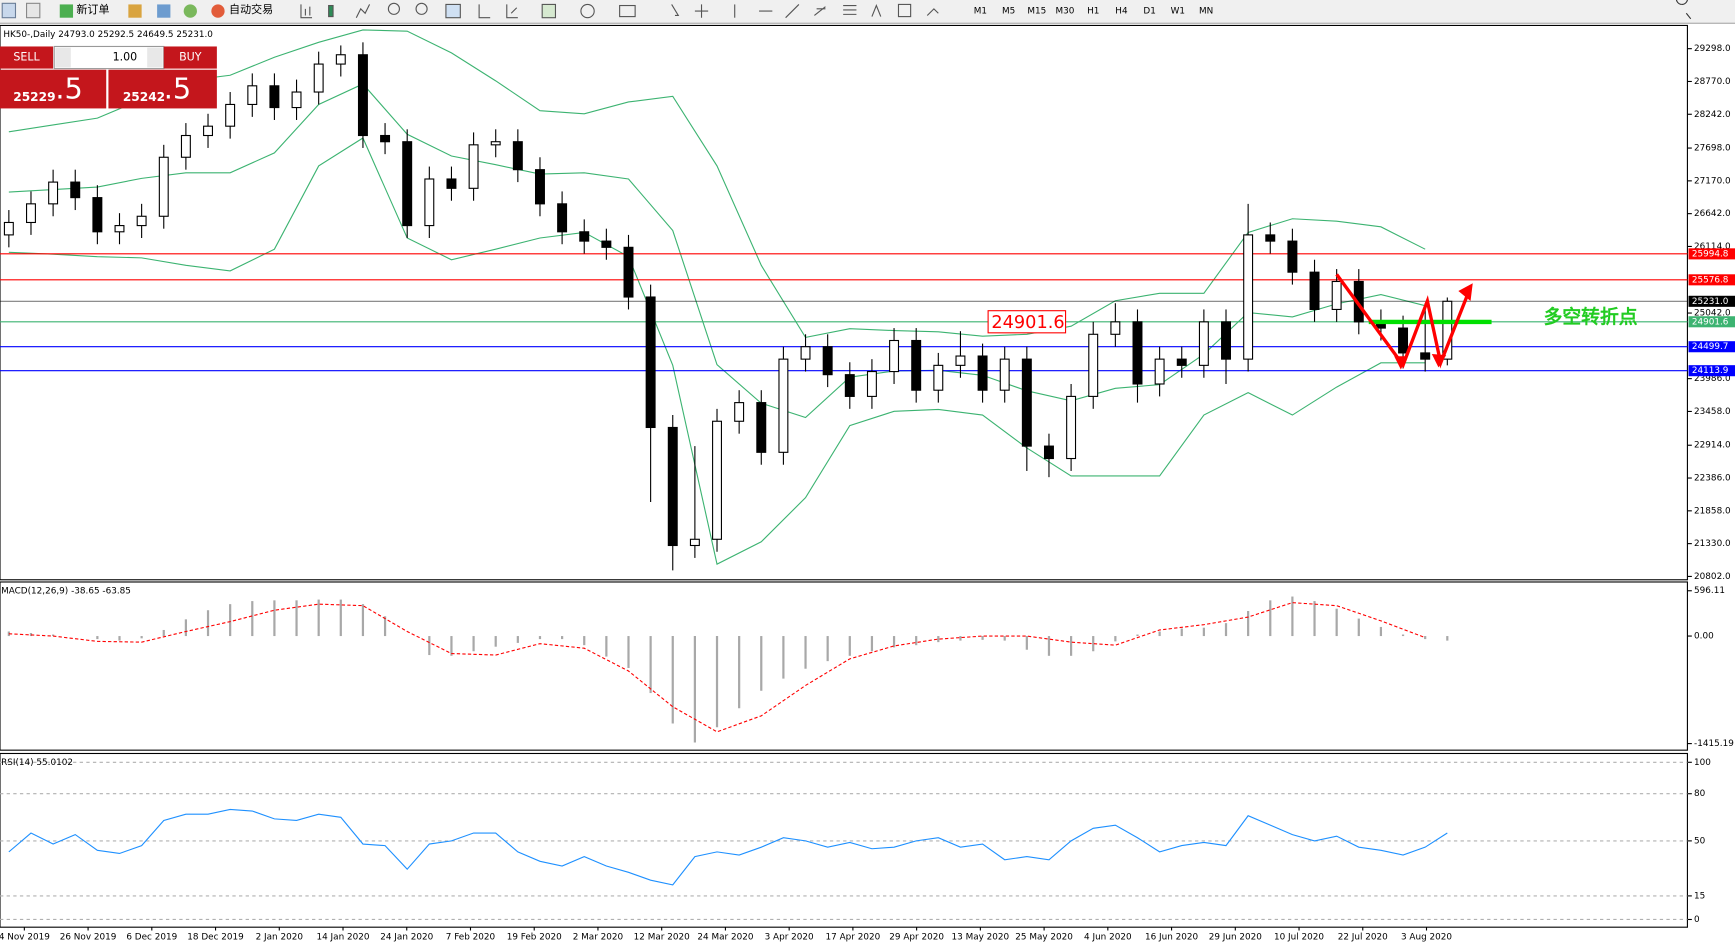 The height and width of the screenshot is (946, 1735). What do you see at coordinates (1178, 12) in the screenshot?
I see `timeframe-button: W1` at bounding box center [1178, 12].